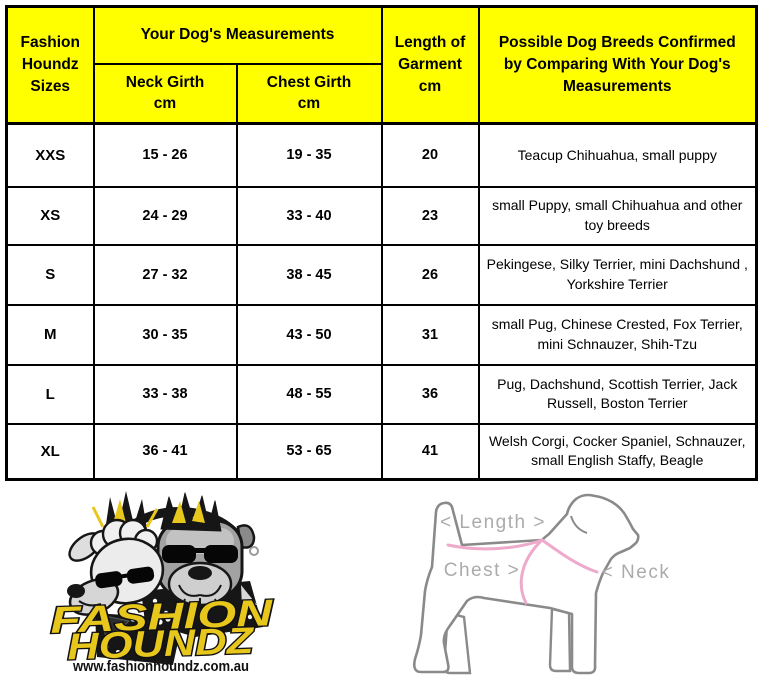 The width and height of the screenshot is (760, 681). What do you see at coordinates (309, 451) in the screenshot?
I see `chest-range: 53 - 65` at bounding box center [309, 451].